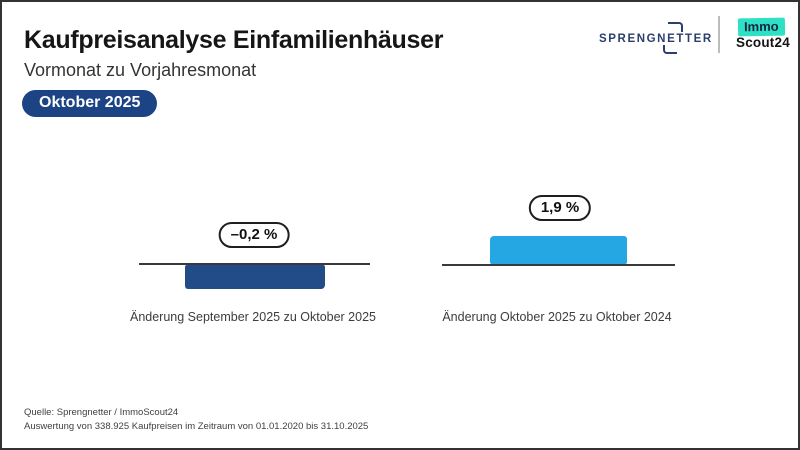 This screenshot has width=800, height=450. I want to click on period-badge: Oktober 2025, so click(90, 103).